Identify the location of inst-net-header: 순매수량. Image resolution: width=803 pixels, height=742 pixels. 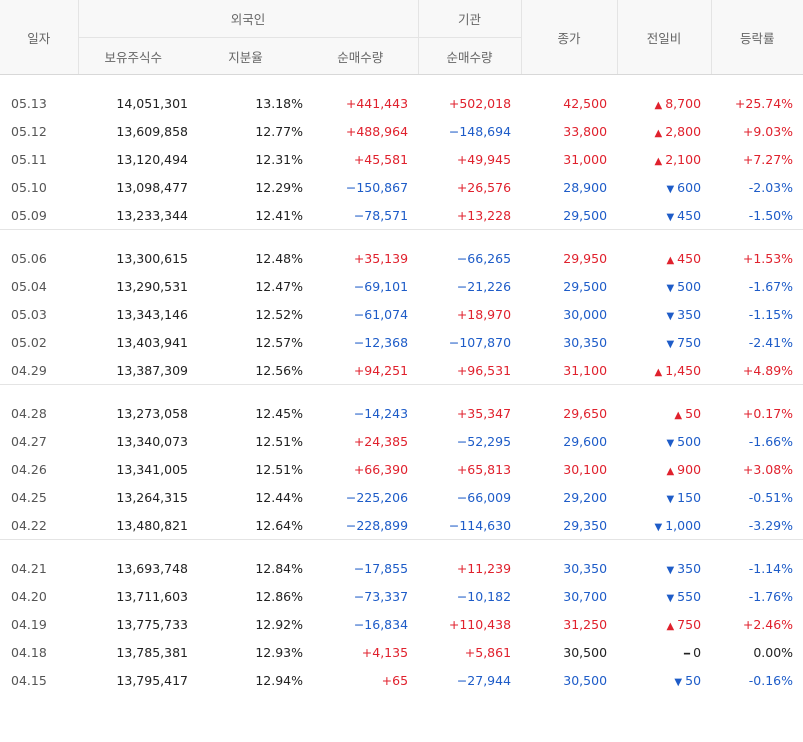
(469, 56).